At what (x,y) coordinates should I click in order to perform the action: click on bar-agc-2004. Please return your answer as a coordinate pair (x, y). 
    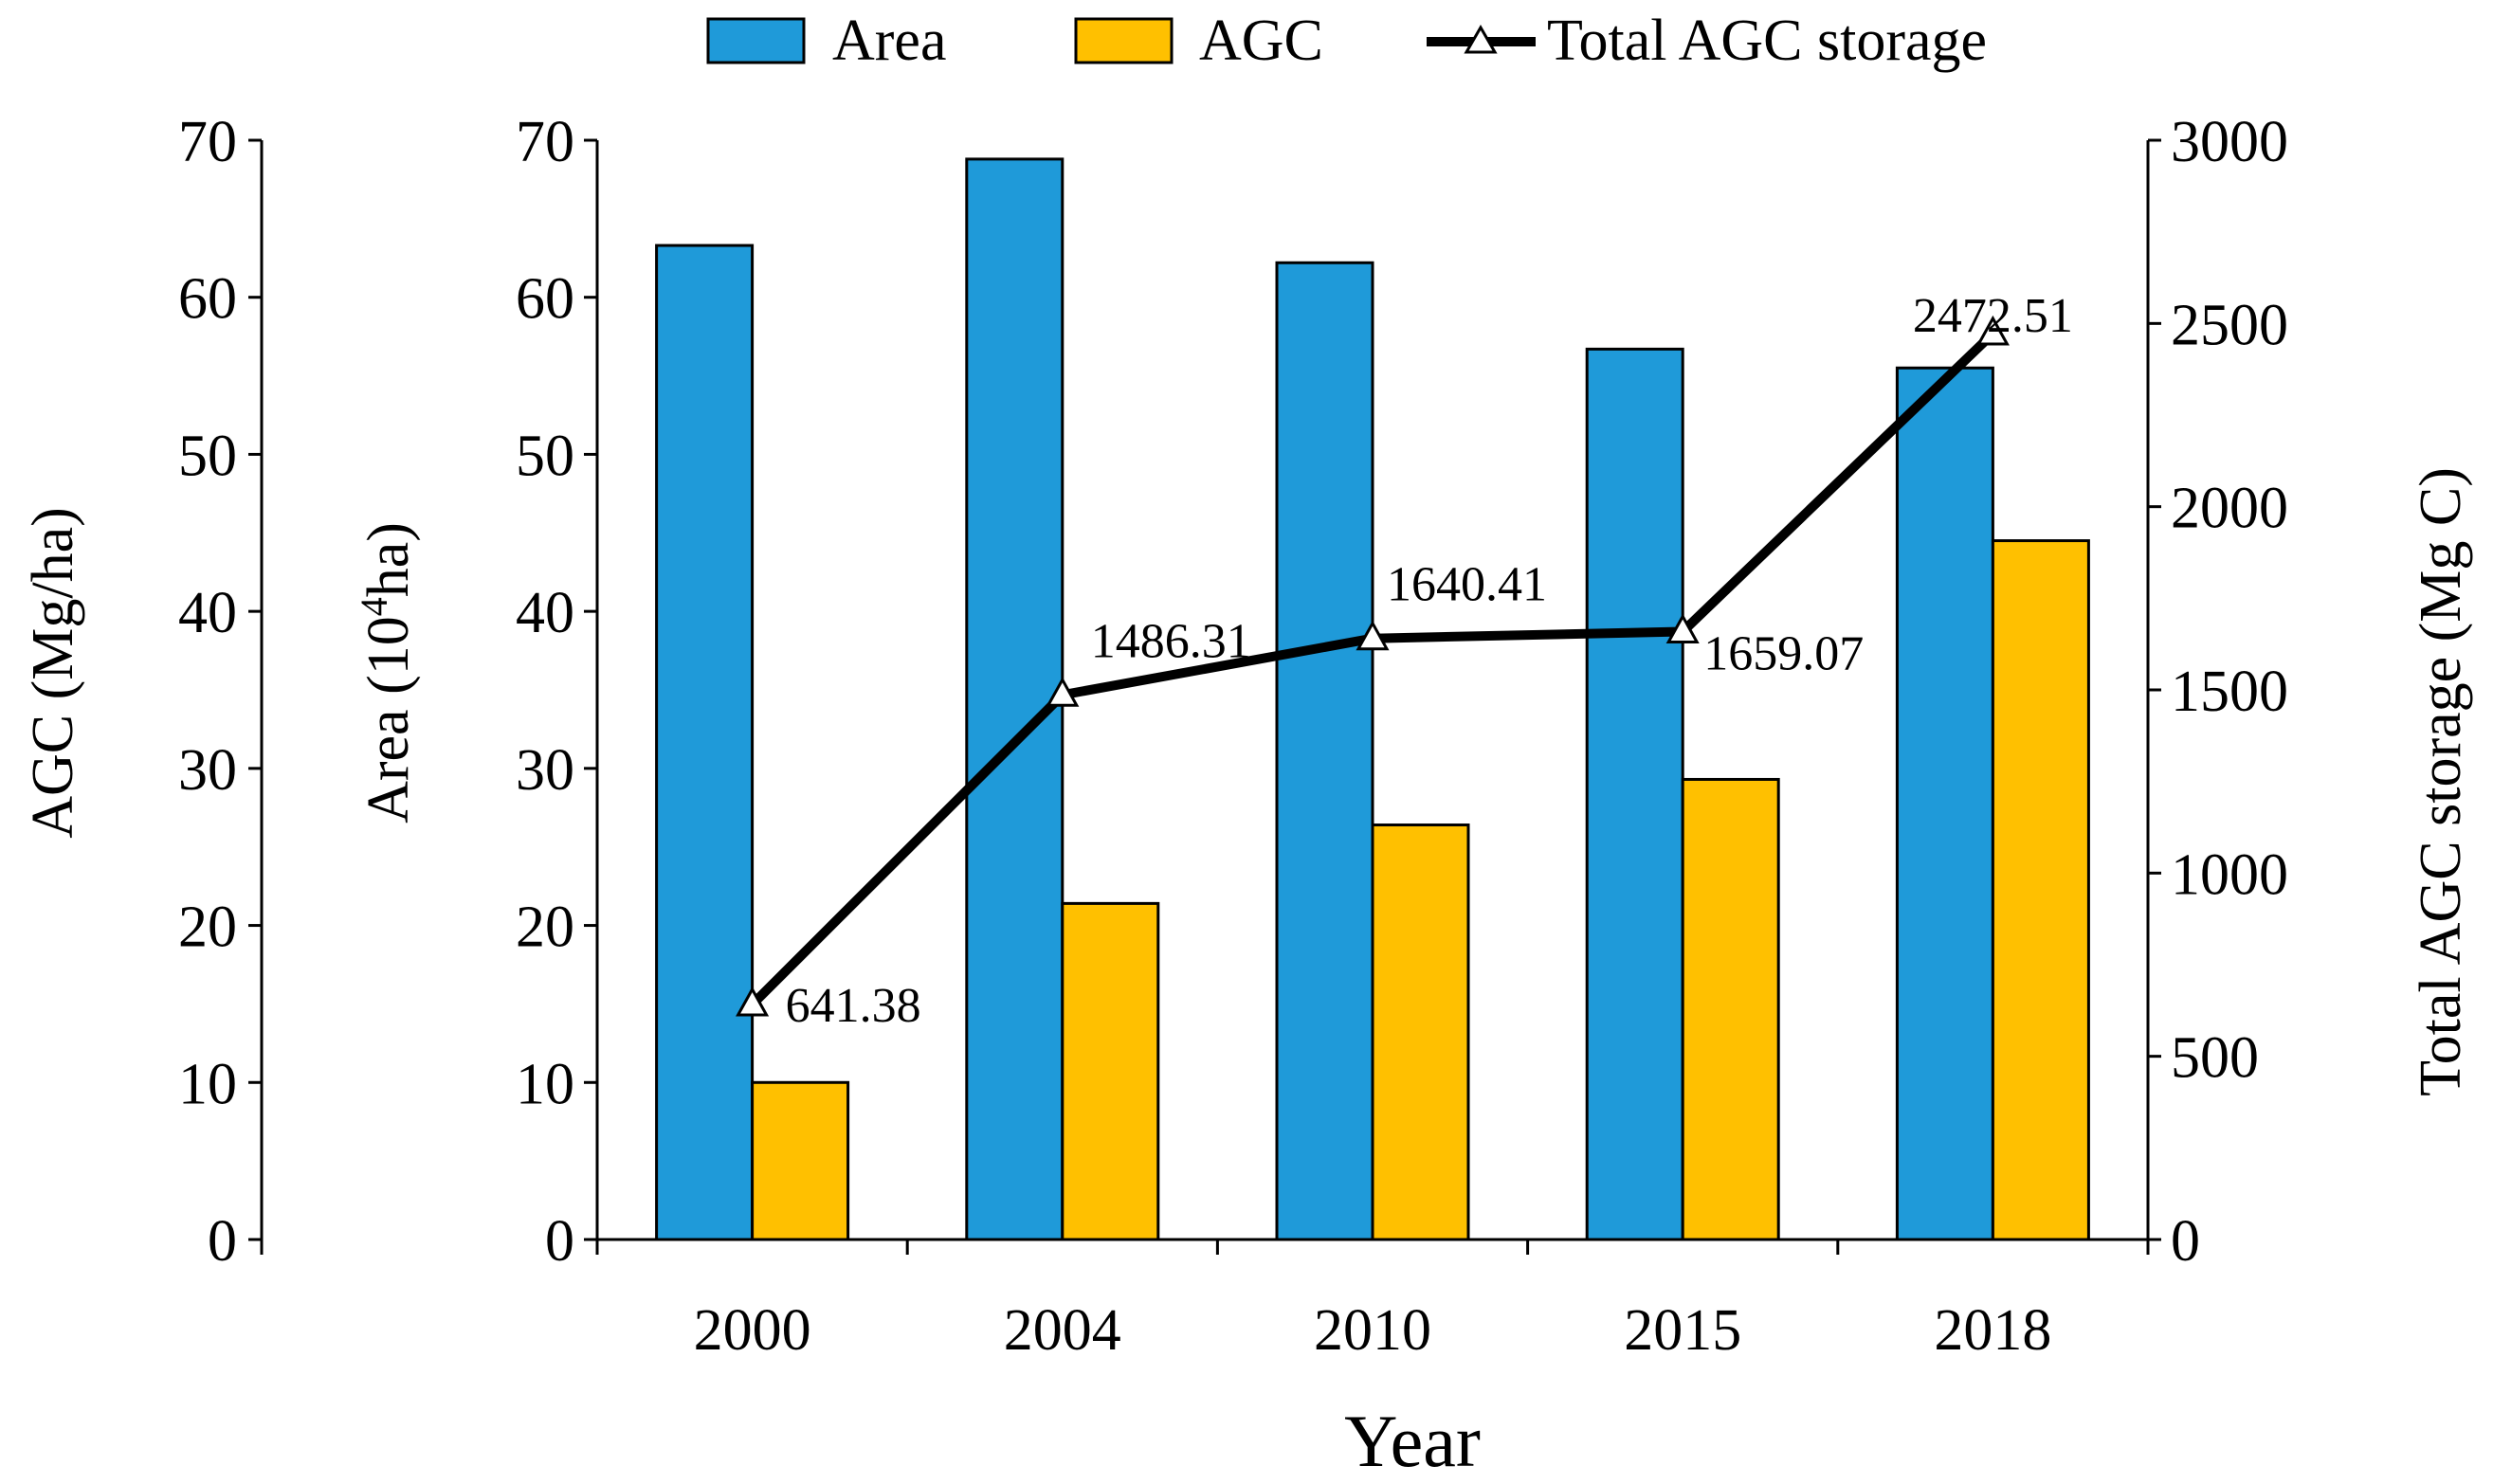
    Looking at the image, I should click on (1111, 1071).